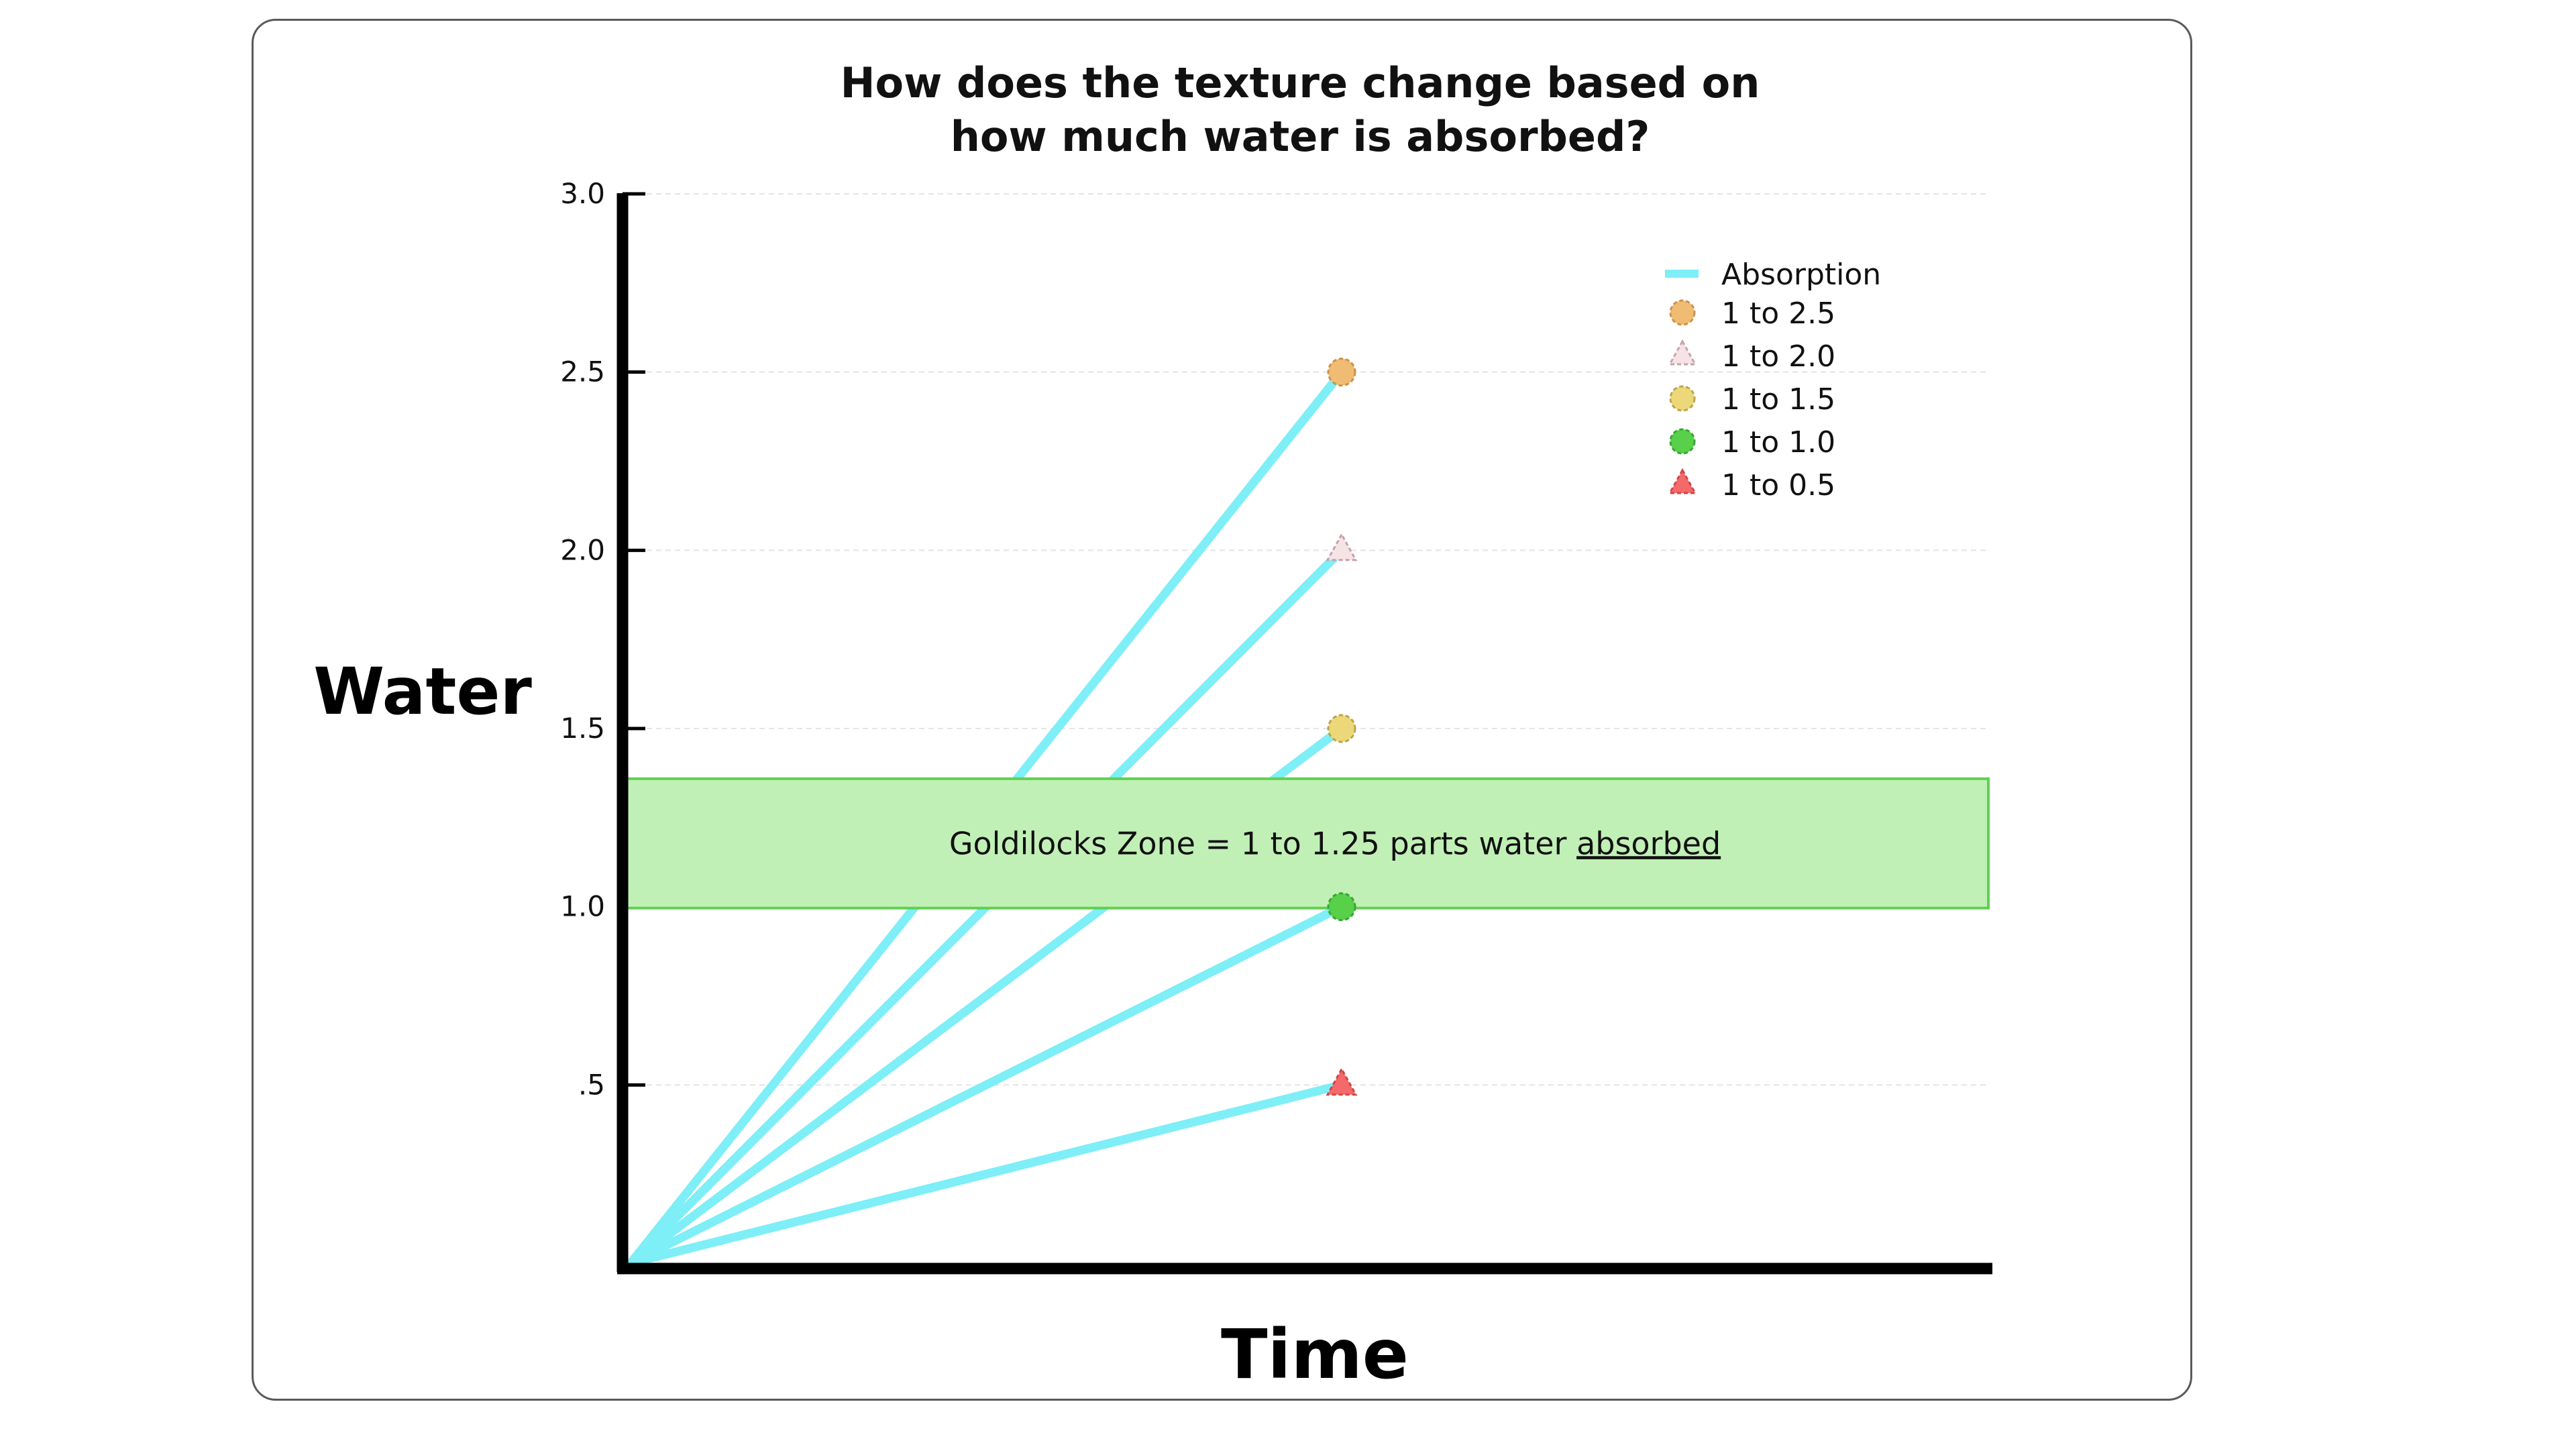 This screenshot has width=2576, height=1449. What do you see at coordinates (1778, 399) in the screenshot?
I see `legend-label: 1 to 1.5` at bounding box center [1778, 399].